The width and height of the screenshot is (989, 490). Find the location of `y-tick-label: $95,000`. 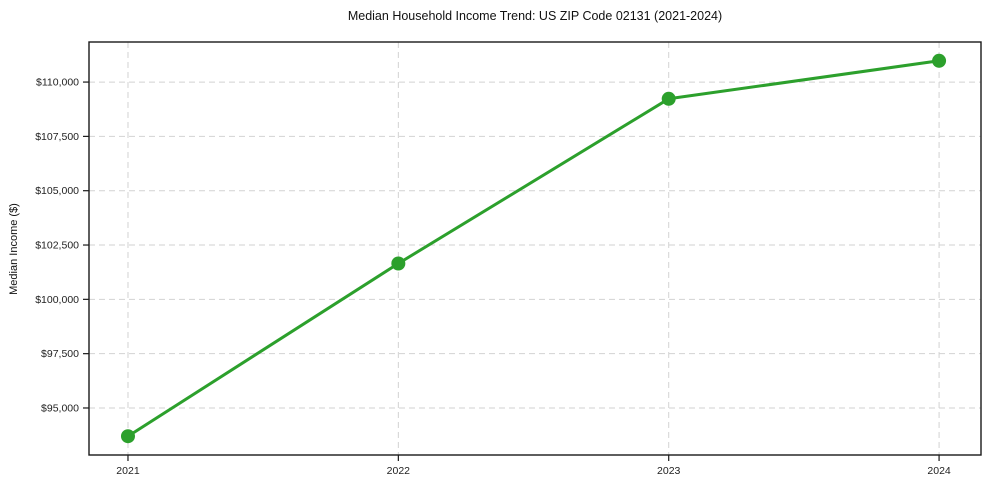

y-tick-label: $95,000 is located at coordinates (60, 408).